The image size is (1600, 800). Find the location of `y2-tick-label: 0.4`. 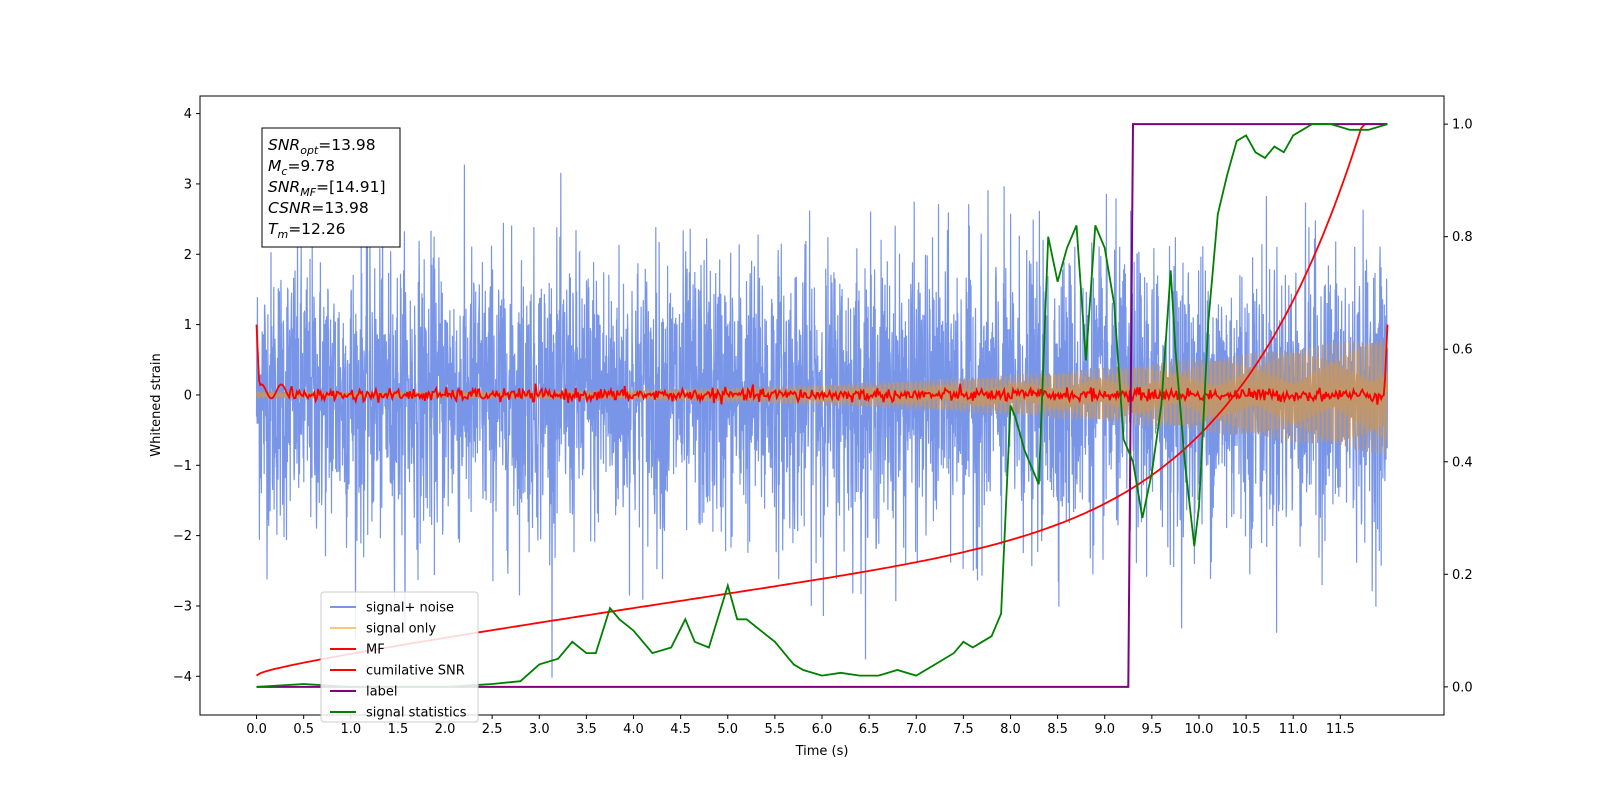

y2-tick-label: 0.4 is located at coordinates (1462, 462).